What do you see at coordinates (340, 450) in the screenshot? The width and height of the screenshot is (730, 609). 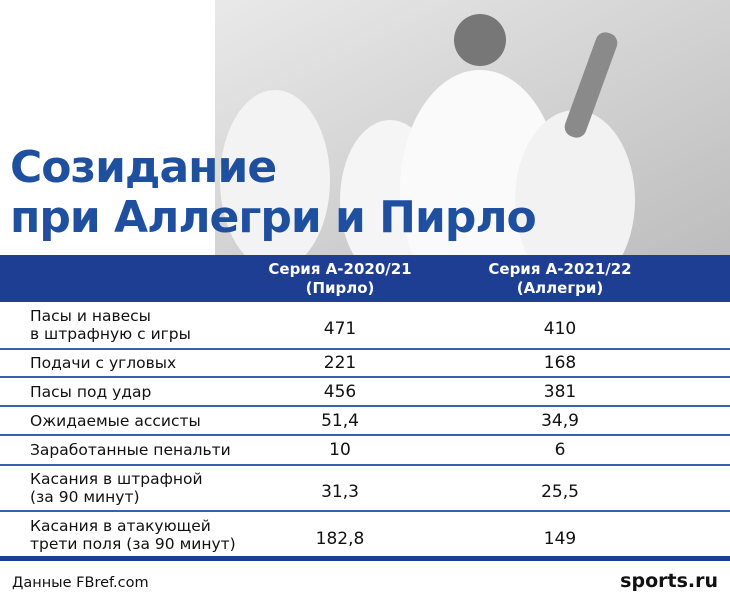 I see `cell-value: 10` at bounding box center [340, 450].